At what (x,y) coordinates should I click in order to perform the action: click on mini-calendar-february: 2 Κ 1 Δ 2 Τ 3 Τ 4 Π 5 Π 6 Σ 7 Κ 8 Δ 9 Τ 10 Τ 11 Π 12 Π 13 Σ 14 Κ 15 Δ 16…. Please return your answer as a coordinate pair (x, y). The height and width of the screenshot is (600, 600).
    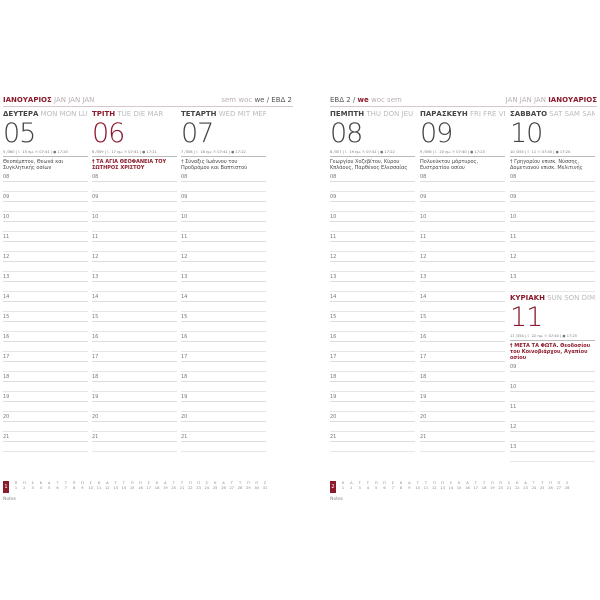
    Looking at the image, I should click on (455, 487).